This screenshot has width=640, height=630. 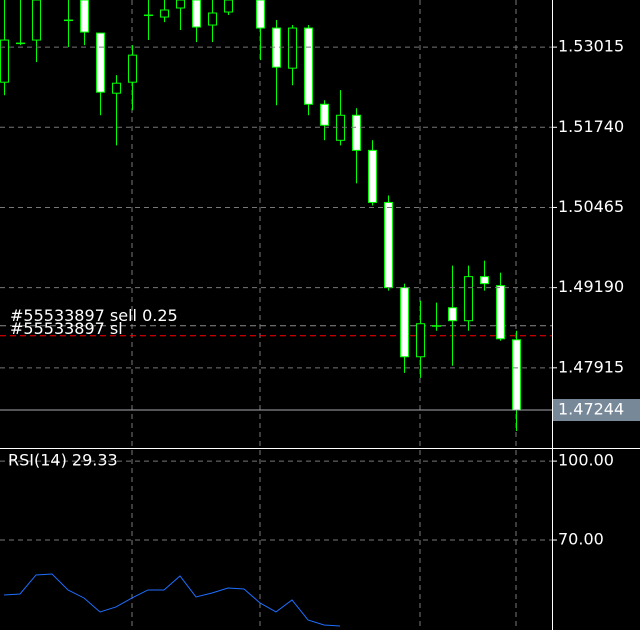 What do you see at coordinates (66, 328) in the screenshot?
I see `order-label: #55533897 sl` at bounding box center [66, 328].